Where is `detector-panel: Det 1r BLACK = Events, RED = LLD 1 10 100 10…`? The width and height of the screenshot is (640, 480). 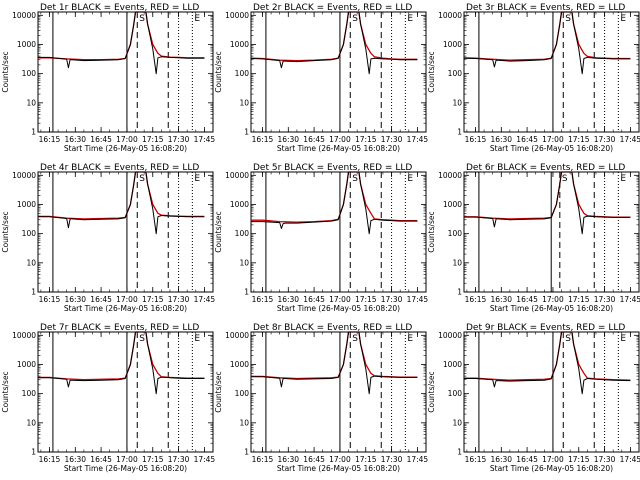
detector-panel: Det 1r BLACK = Events, RED = LLD 1 10 100 10… is located at coordinates (108, 78).